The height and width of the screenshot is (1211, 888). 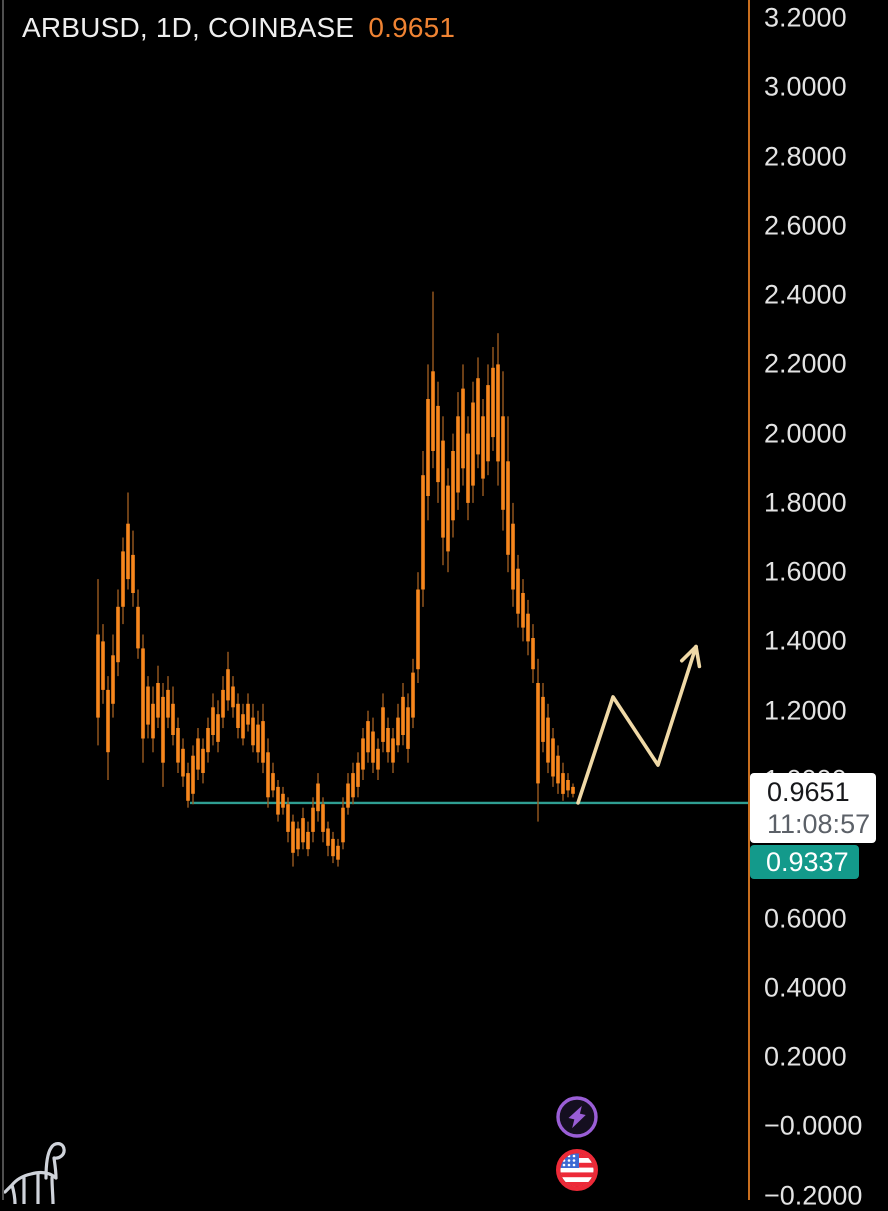 What do you see at coordinates (819, 824) in the screenshot?
I see `bar-countdown-label: 11:08:57` at bounding box center [819, 824].